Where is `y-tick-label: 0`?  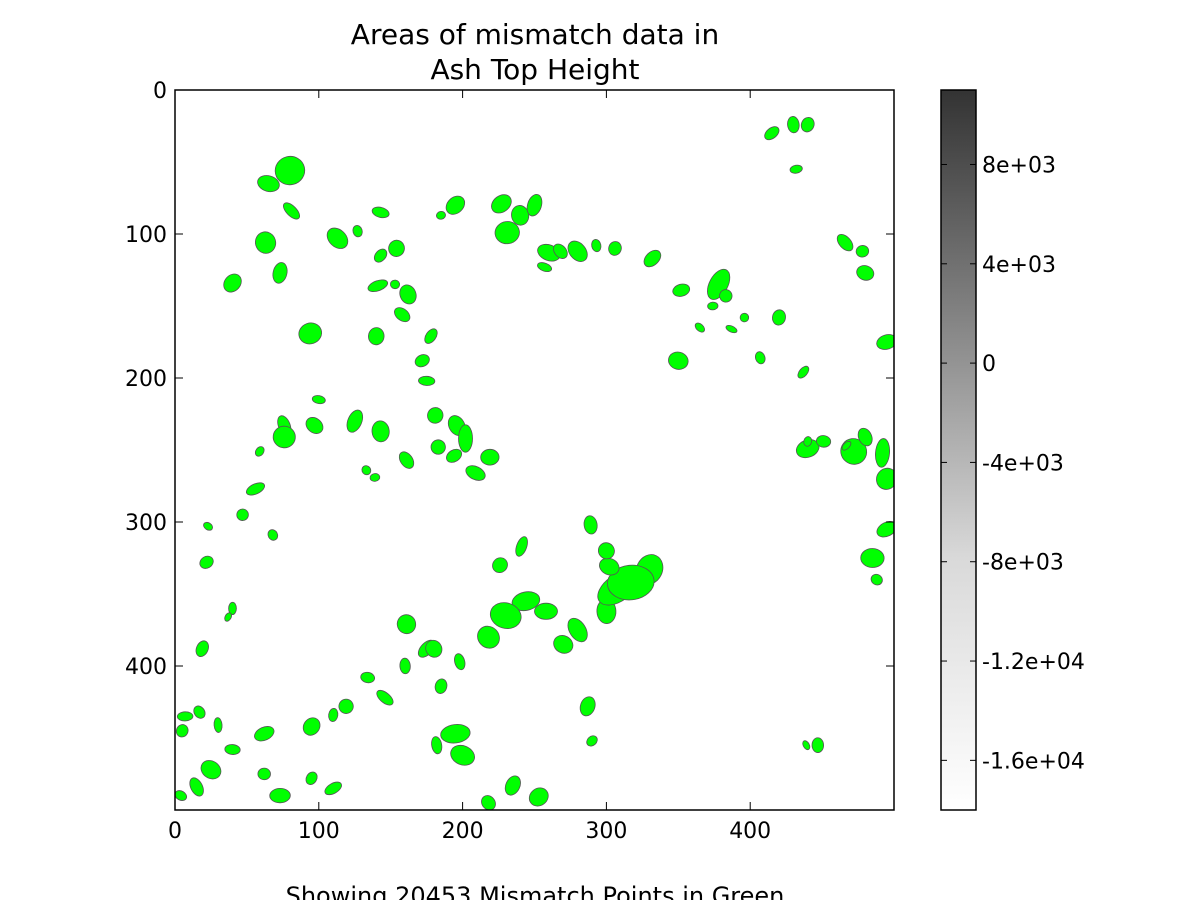 y-tick-label: 0 is located at coordinates (160, 91).